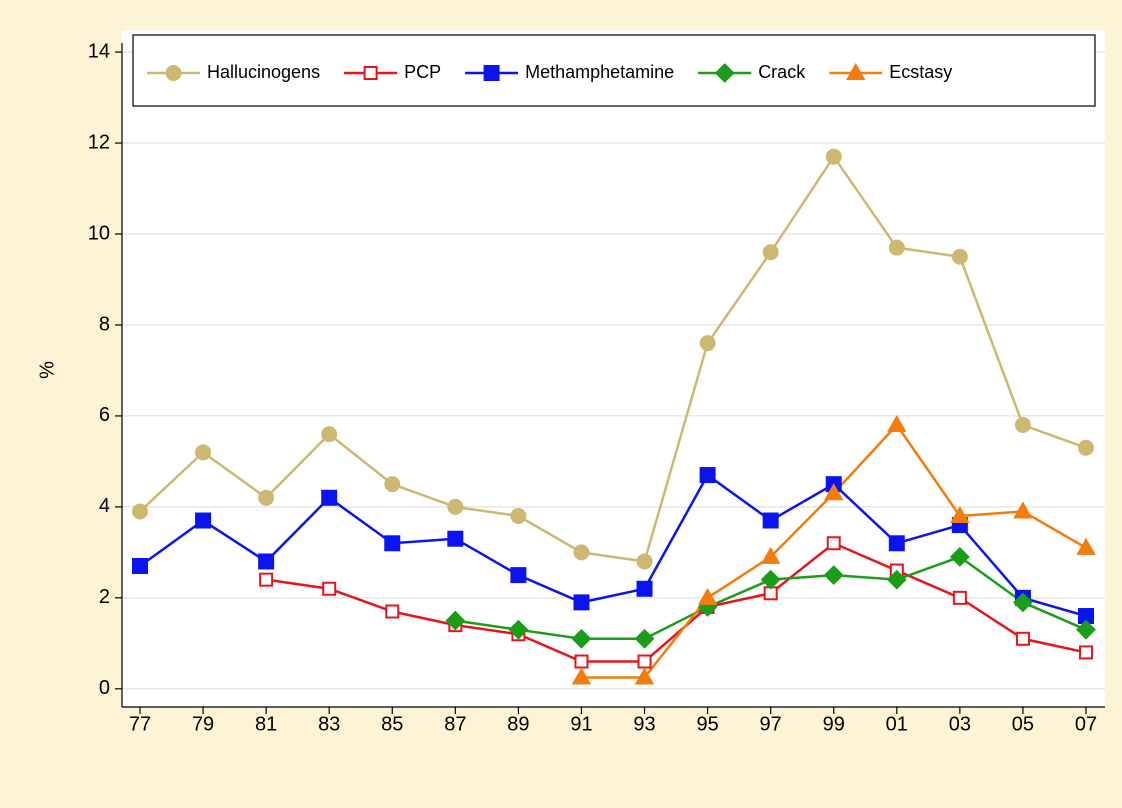 The height and width of the screenshot is (808, 1122). I want to click on x-tick-label: 07, so click(1086, 724).